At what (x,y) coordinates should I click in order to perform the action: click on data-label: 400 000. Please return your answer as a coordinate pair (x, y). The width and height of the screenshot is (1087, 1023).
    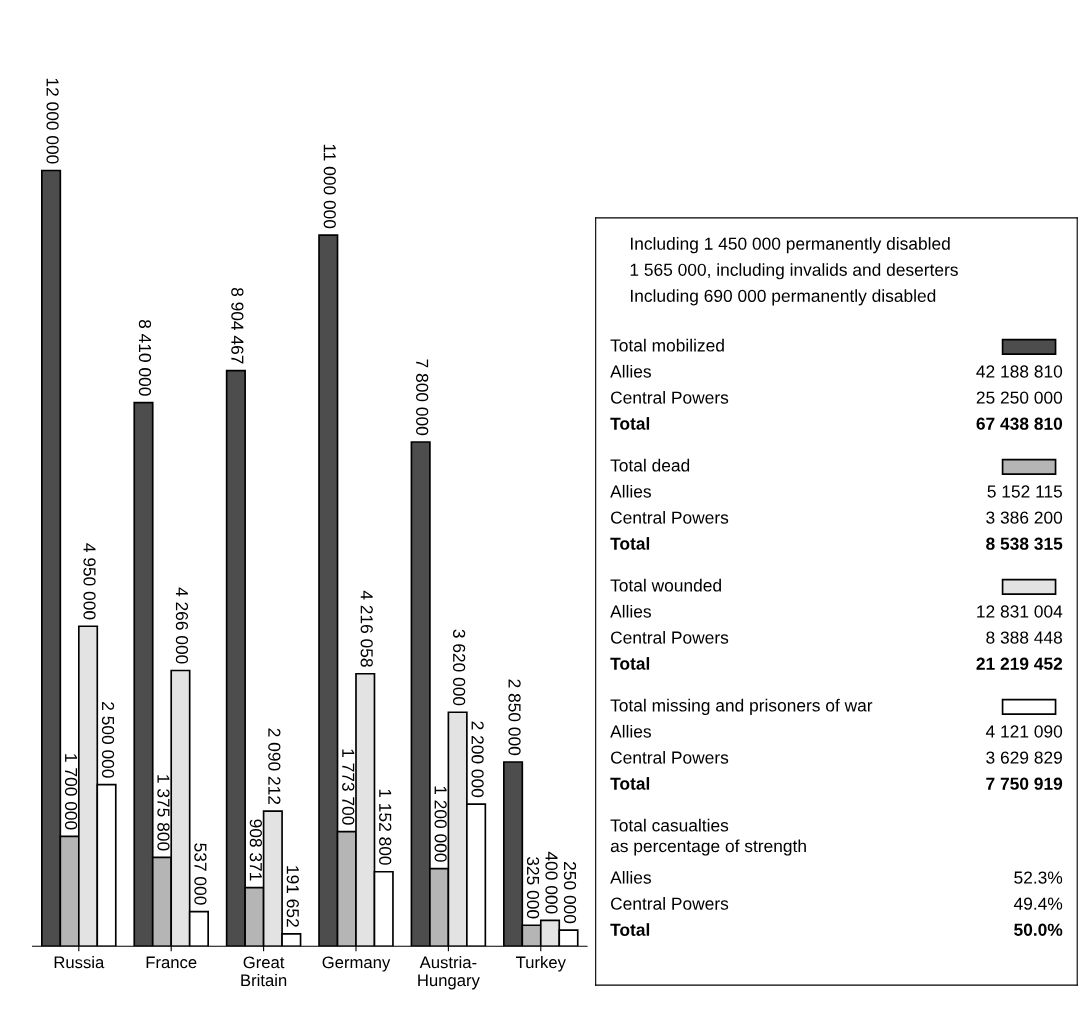
    Looking at the image, I should click on (551, 882).